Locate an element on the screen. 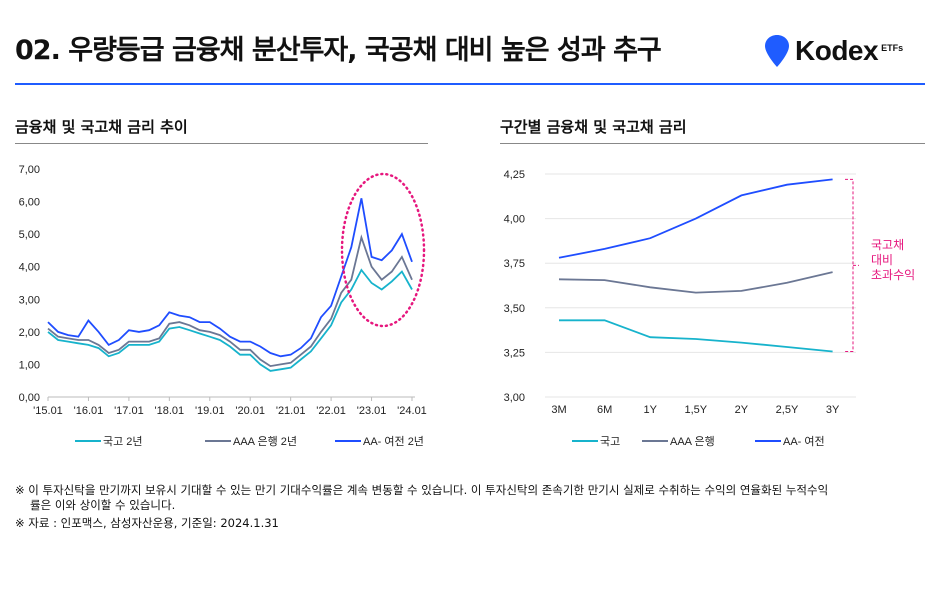 The image size is (940, 601). legend-label: 국고 is located at coordinates (610, 442).